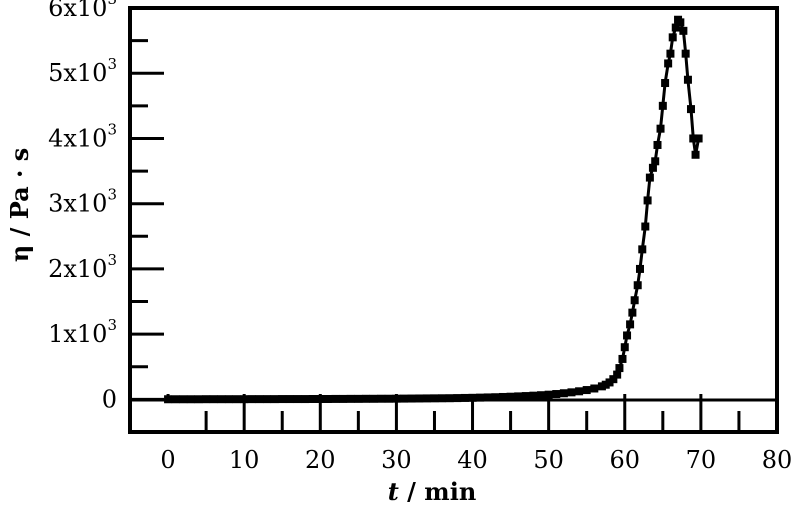  I want to click on x-axis-symbol: t, so click(393, 491).